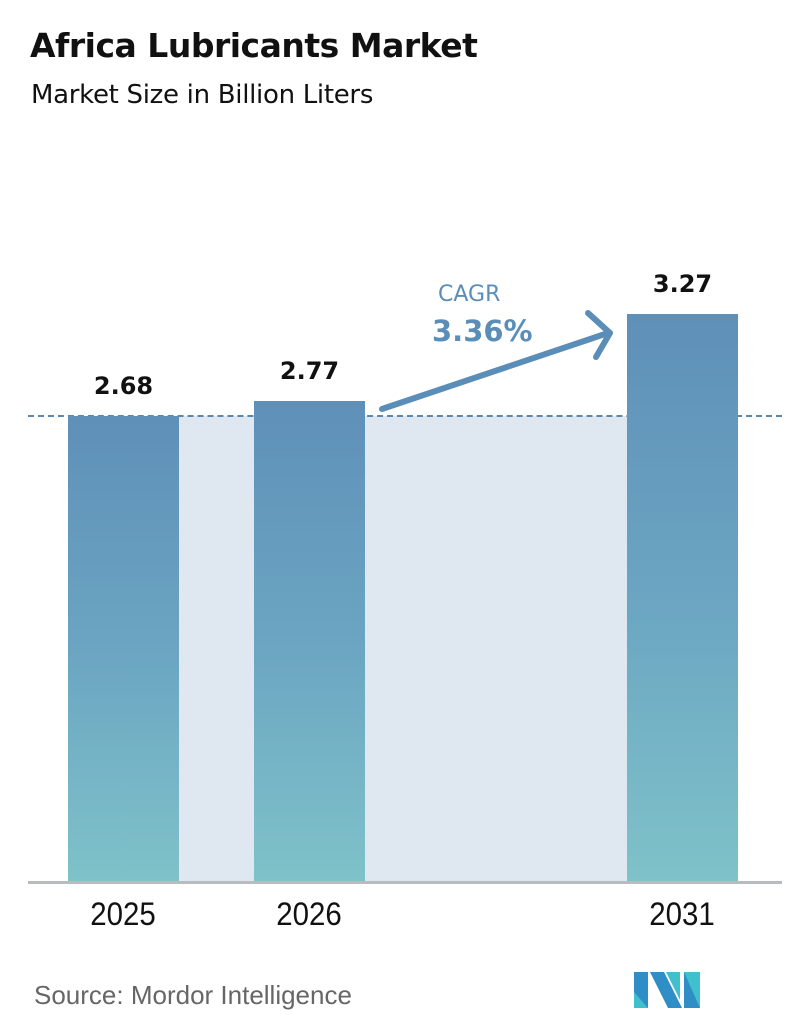 The height and width of the screenshot is (1034, 796). What do you see at coordinates (309, 371) in the screenshot?
I see `value-label-2026: 2.77` at bounding box center [309, 371].